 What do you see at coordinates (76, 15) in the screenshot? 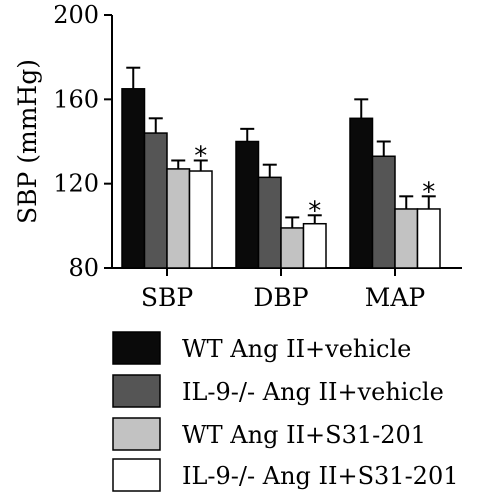
I see `y-tick-label-200: 200` at bounding box center [76, 15].